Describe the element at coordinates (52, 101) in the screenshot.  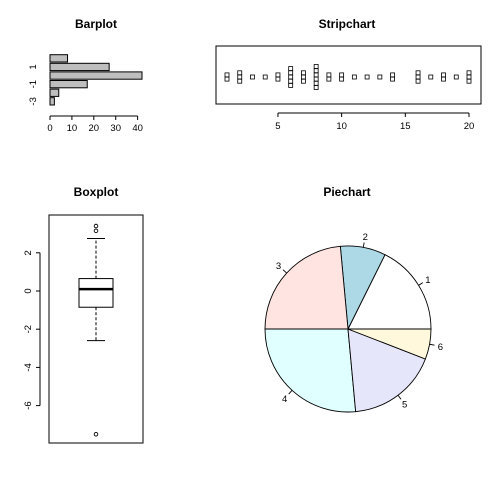
I see `bar--3` at that location.